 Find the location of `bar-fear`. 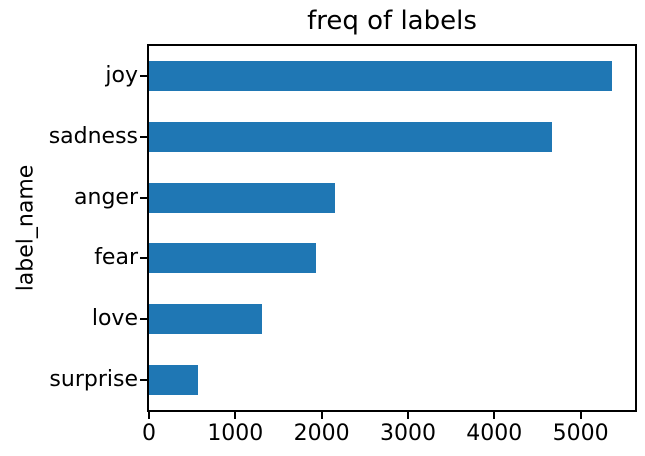

bar-fear is located at coordinates (233, 258).